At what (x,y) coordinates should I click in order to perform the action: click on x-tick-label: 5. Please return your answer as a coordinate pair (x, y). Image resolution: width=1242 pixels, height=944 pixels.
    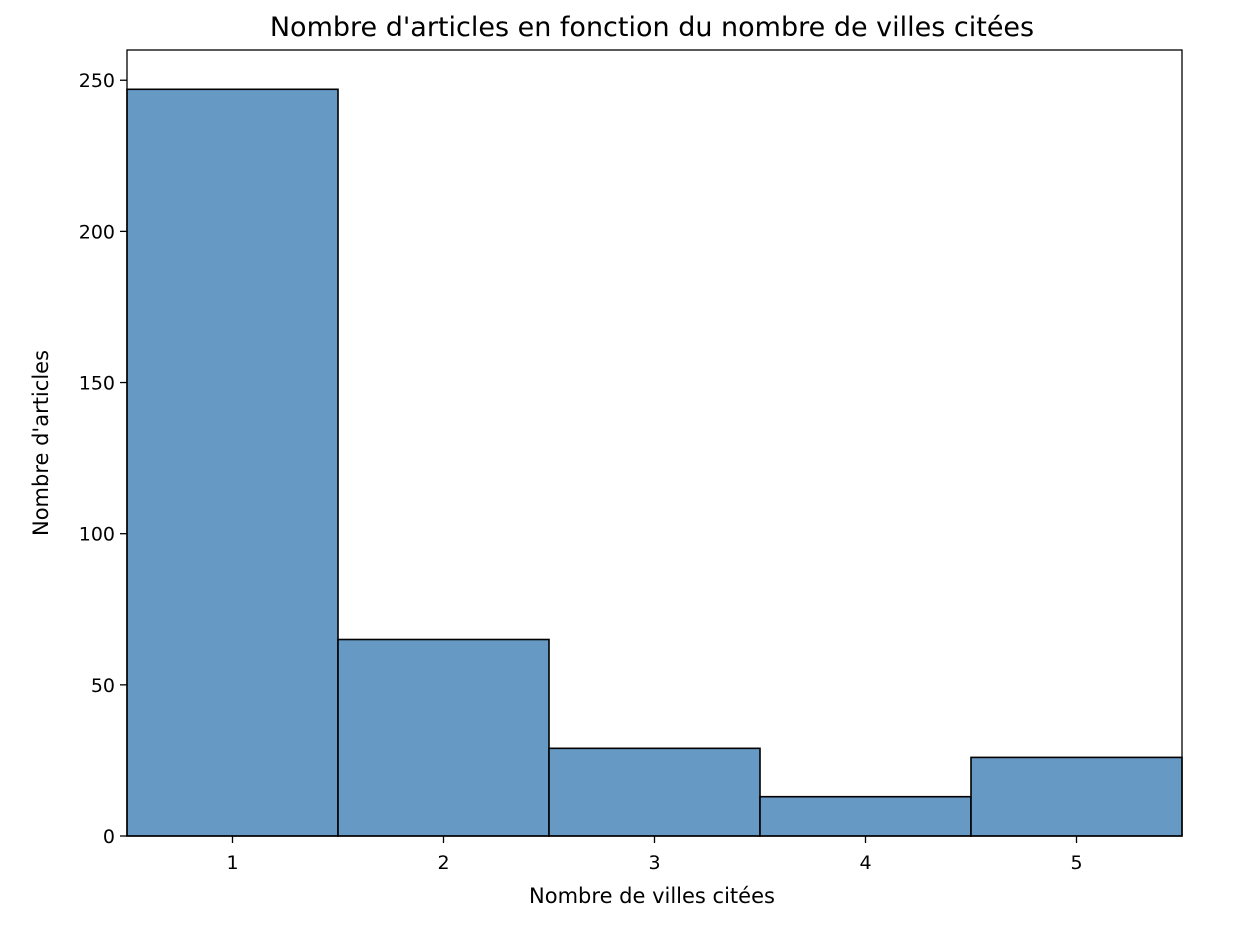
    Looking at the image, I should click on (1076, 863).